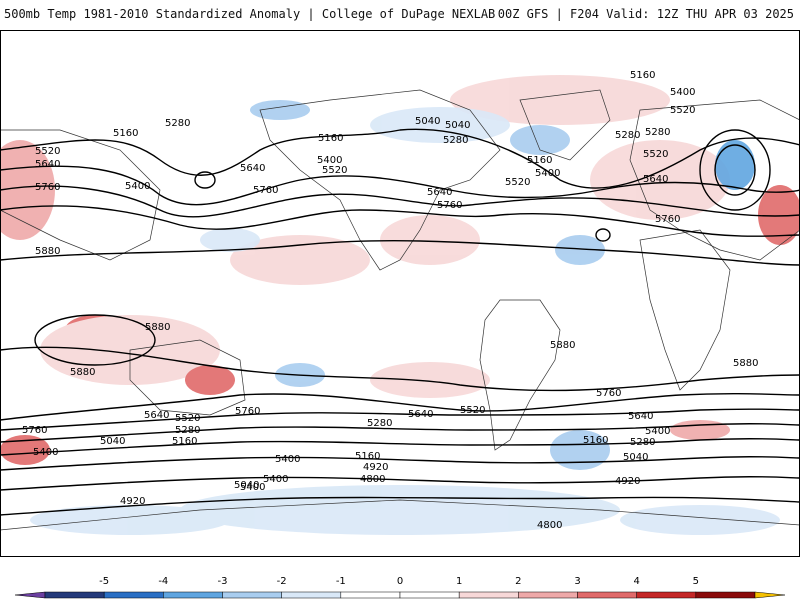  What do you see at coordinates (210, 380) in the screenshot?
I see `warm-anomaly-australia` at bounding box center [210, 380].